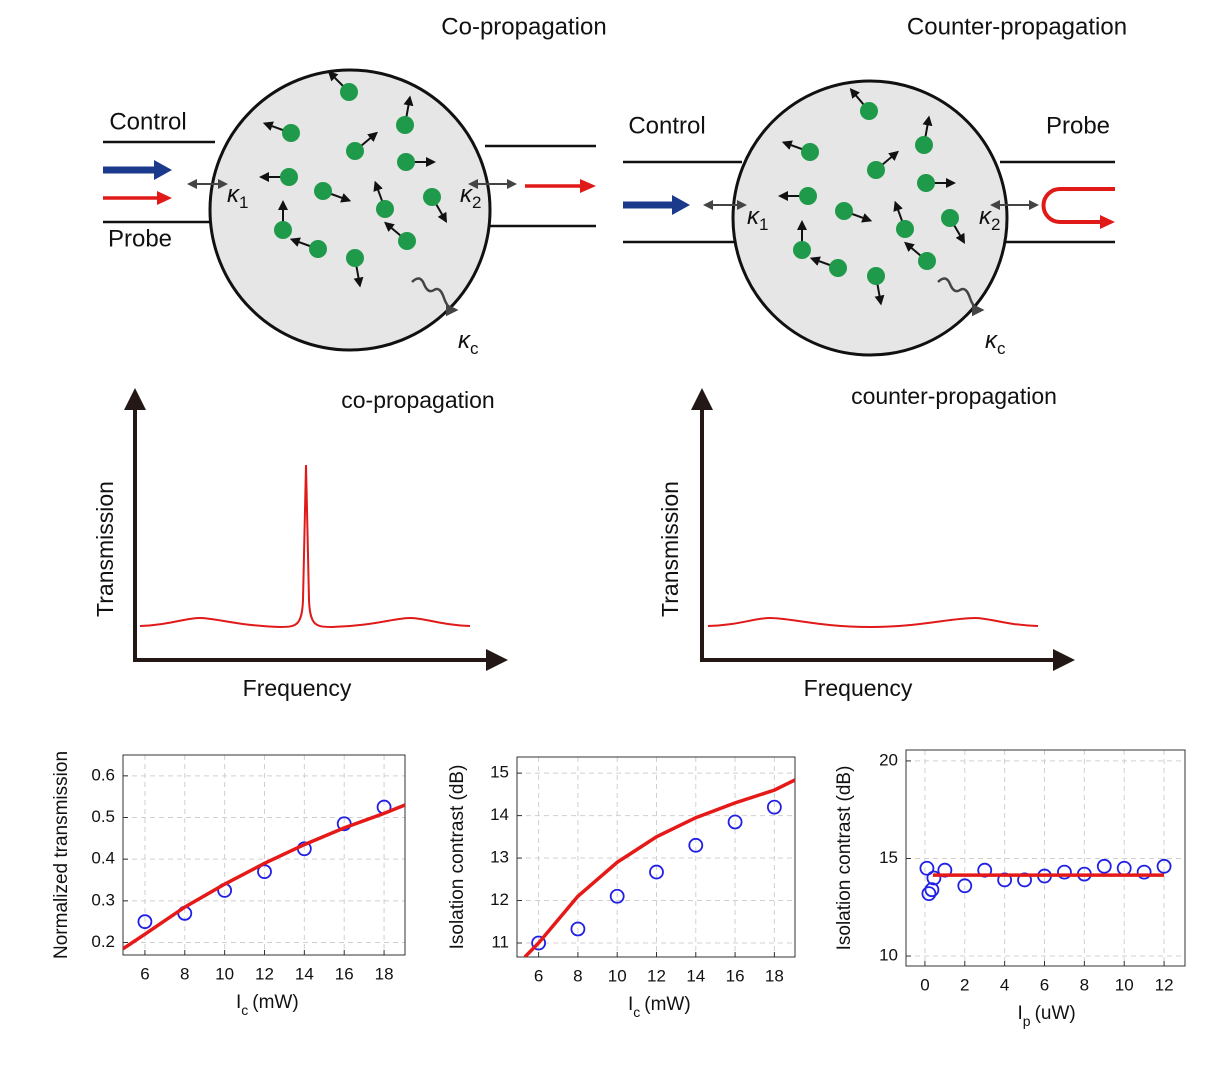  I want to click on diagram-title: Co-propagation, so click(523, 26).